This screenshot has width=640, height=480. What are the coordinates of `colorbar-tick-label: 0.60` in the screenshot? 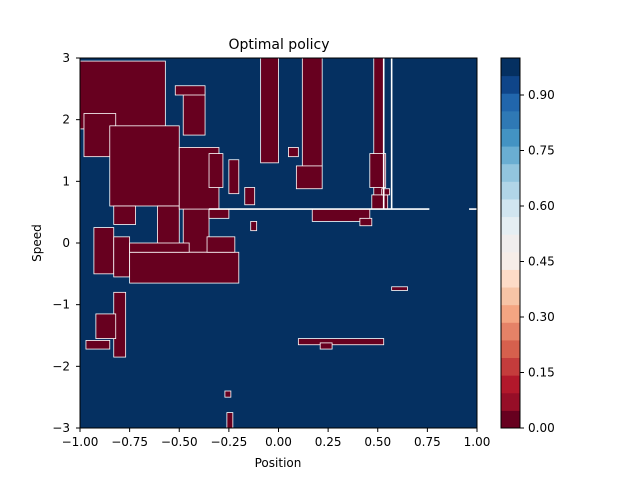 It's located at (541, 206).